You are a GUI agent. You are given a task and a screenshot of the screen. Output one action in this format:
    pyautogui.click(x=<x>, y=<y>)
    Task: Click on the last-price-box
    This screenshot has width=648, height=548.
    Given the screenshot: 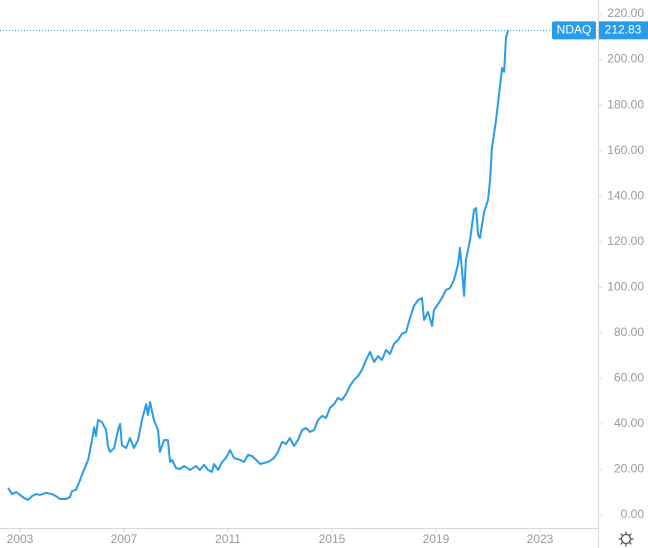 What is the action you would take?
    pyautogui.click(x=623, y=30)
    